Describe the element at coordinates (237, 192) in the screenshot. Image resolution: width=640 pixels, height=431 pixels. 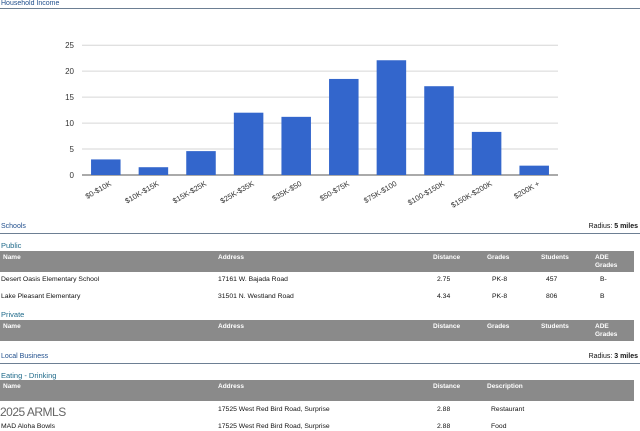
I see `x-tick-label: $25K-$35K` at that location.